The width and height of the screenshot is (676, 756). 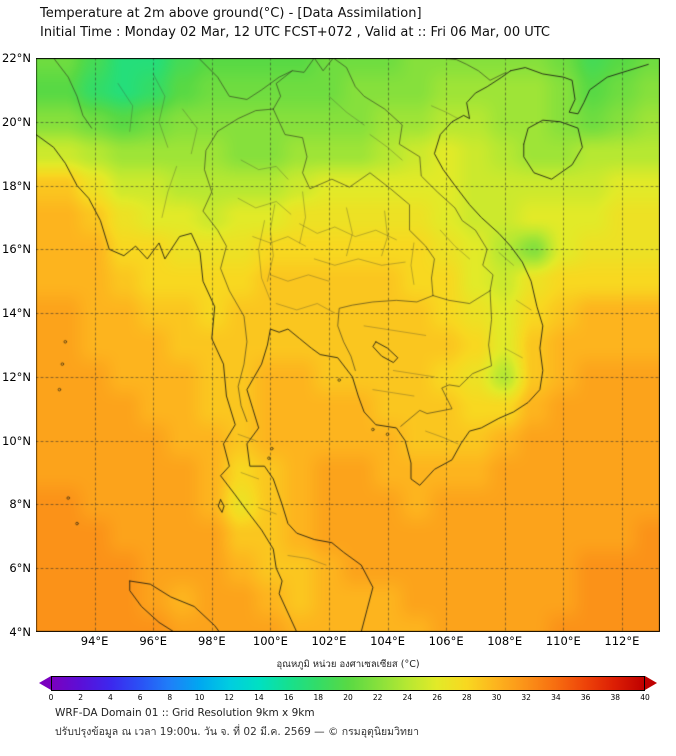 I want to click on y-axis: 4°N 6°N 8°N 10°N 12°N 14°N 16°N 18°N 20°N 22°N, so click(x=17, y=345).